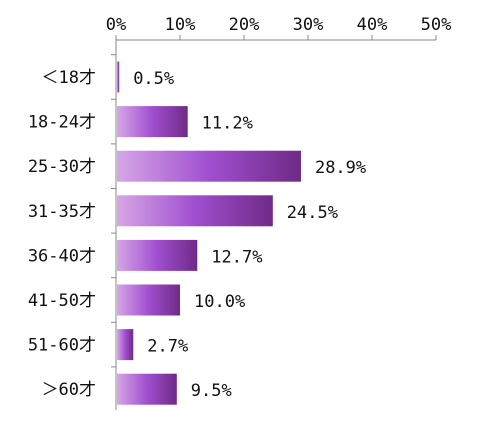  What do you see at coordinates (219, 302) in the screenshot?
I see `data-label: 10.0%` at bounding box center [219, 302].